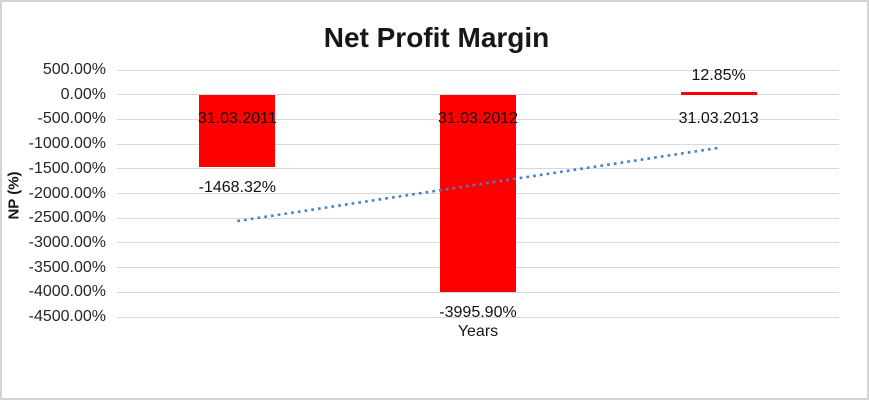 The width and height of the screenshot is (869, 400). Describe the element at coordinates (478, 331) in the screenshot. I see `x-axis-title: Years` at that location.